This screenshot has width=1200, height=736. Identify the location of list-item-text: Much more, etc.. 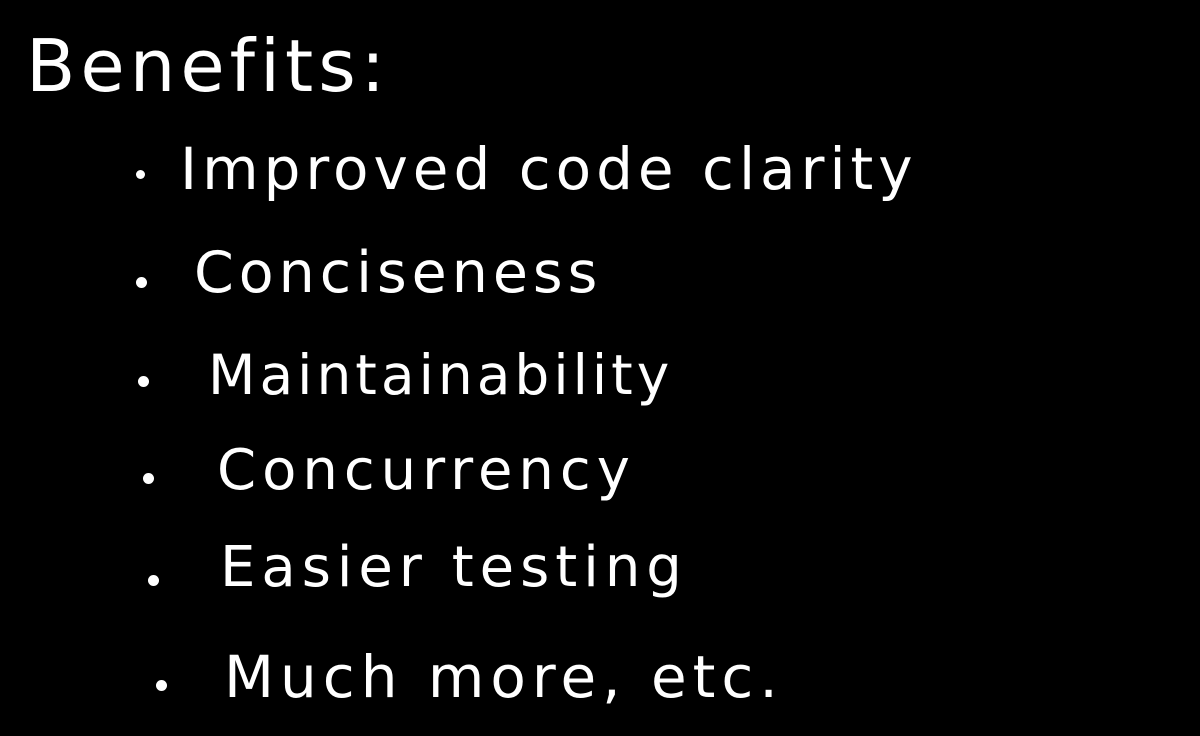
(504, 677).